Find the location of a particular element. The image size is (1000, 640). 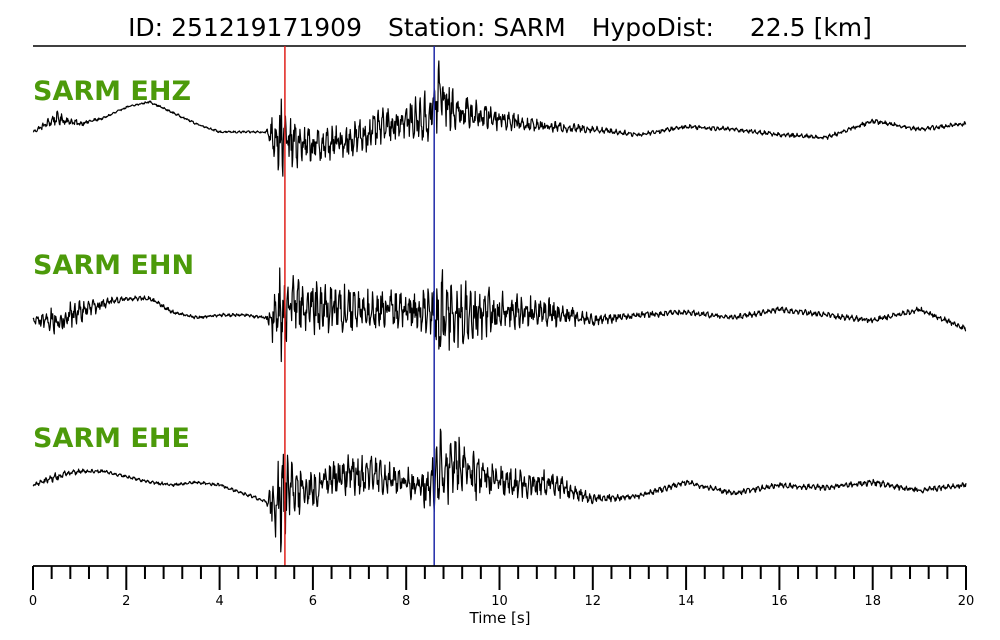

x-tick-label: 4 is located at coordinates (219, 601).